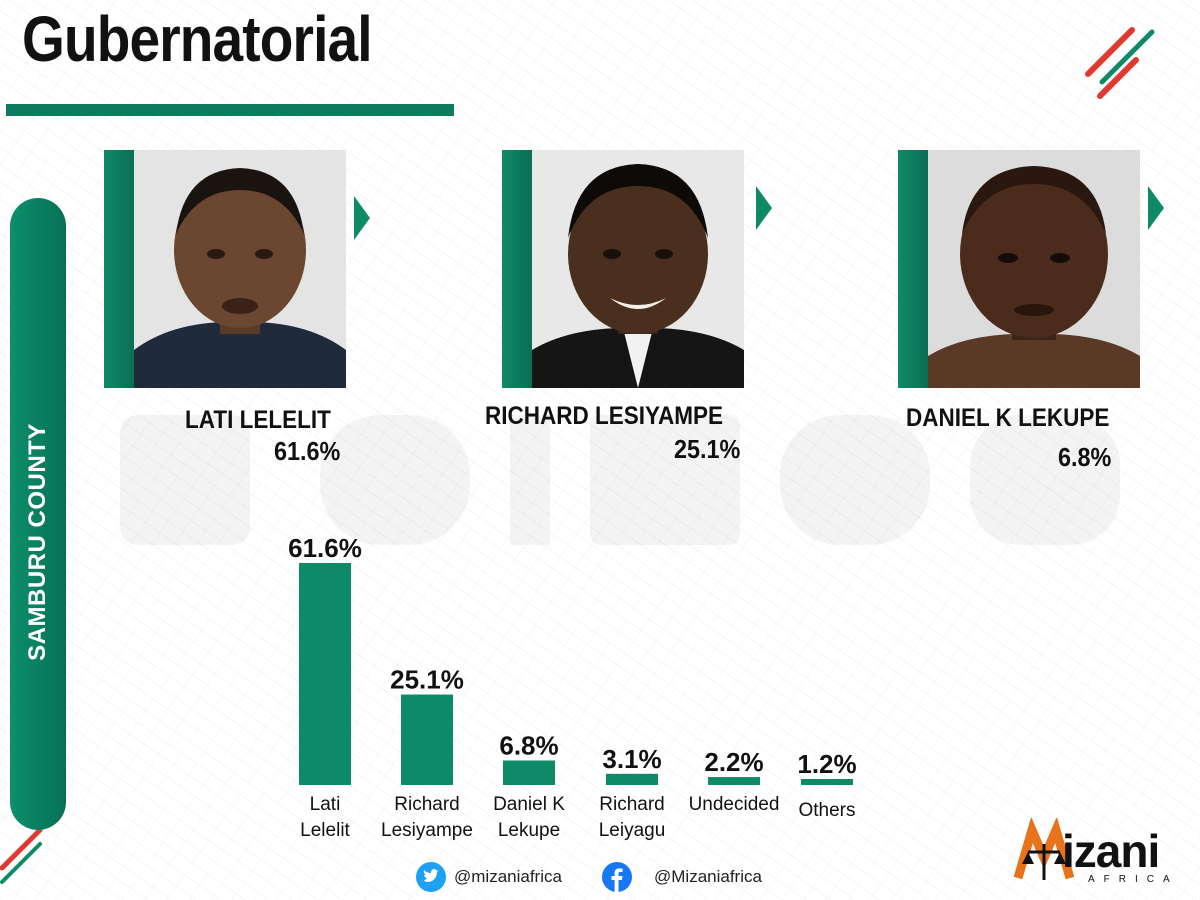 The height and width of the screenshot is (900, 1200). What do you see at coordinates (258, 420) in the screenshot?
I see `candidate-name: LATI LELELIT` at bounding box center [258, 420].